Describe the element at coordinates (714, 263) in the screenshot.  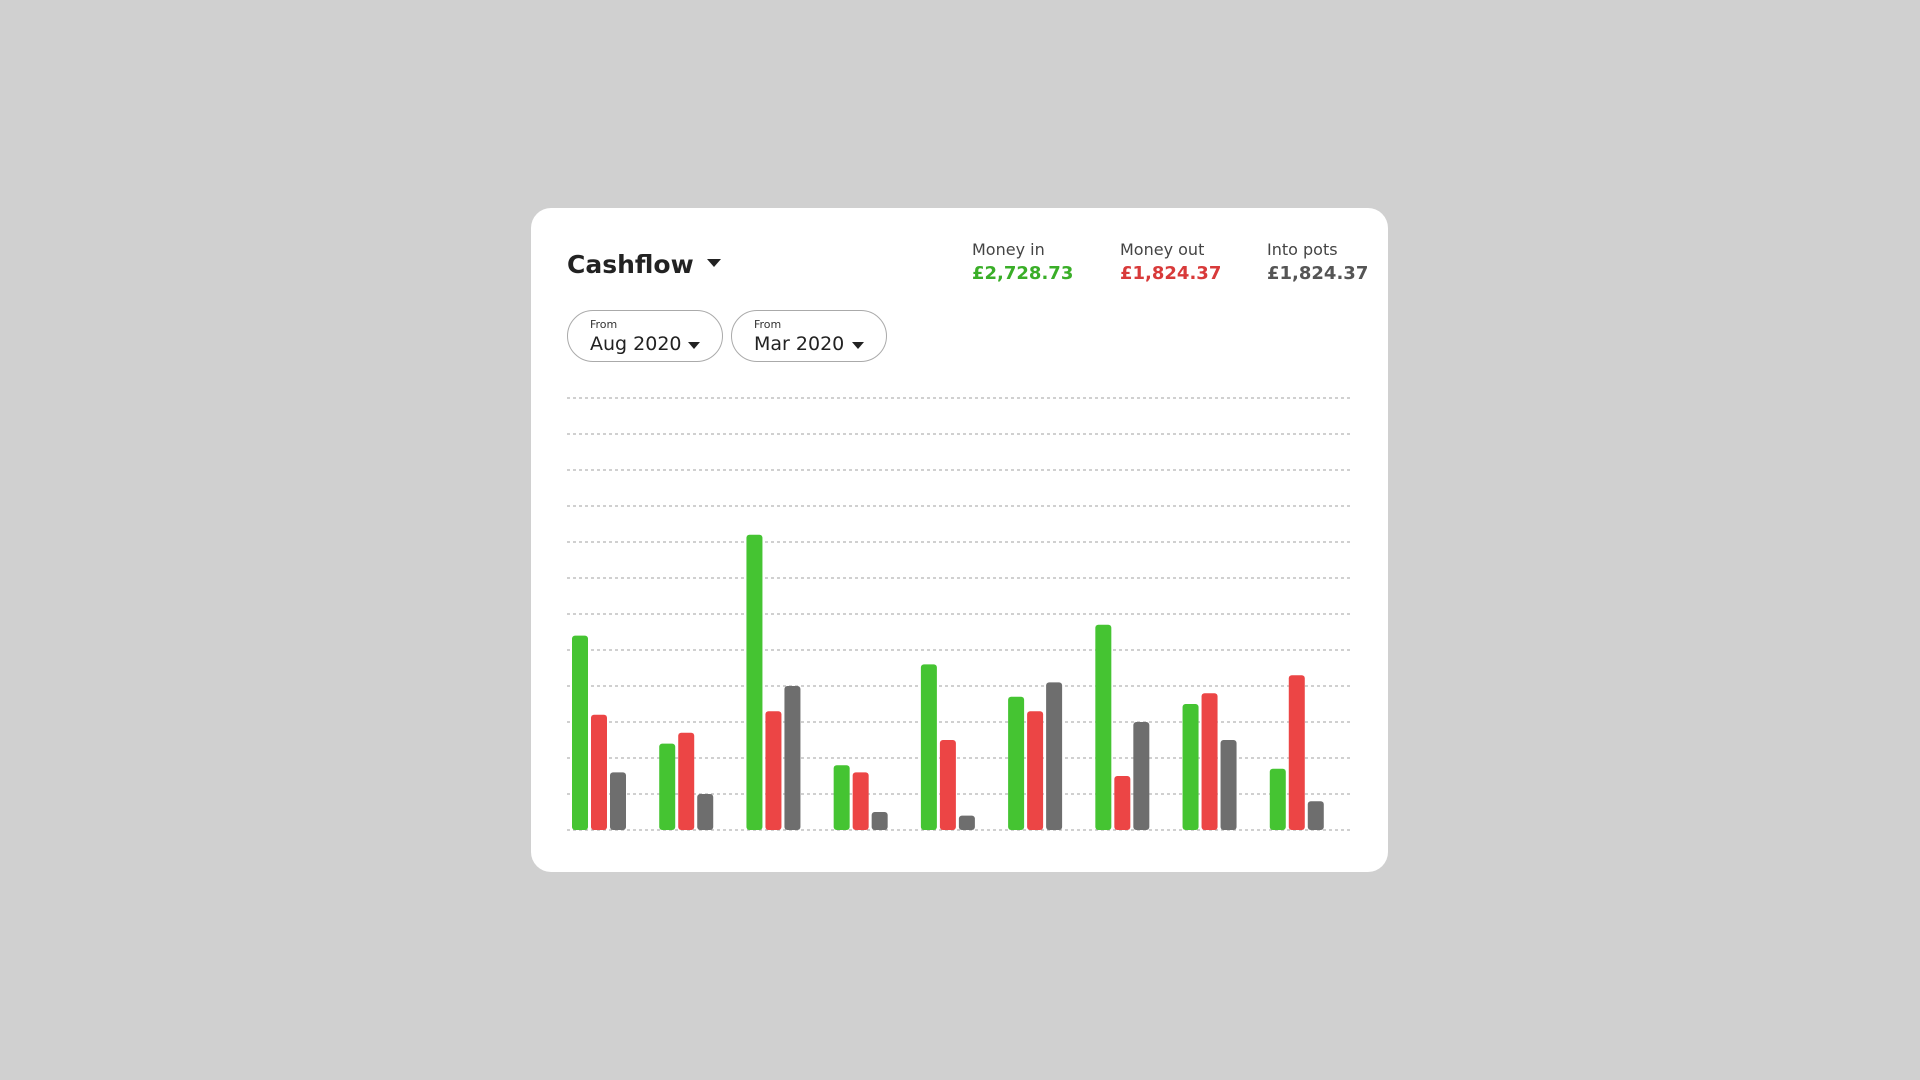
I see `title-dropdown-caret` at that location.